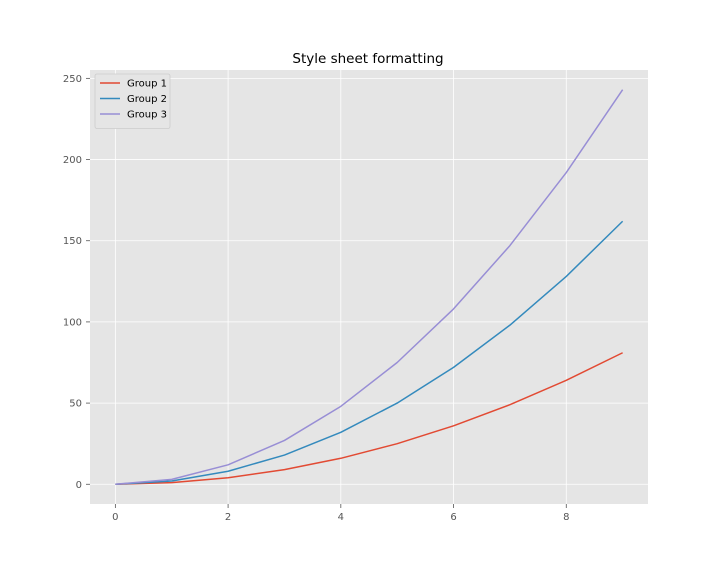 The image size is (720, 576). Describe the element at coordinates (228, 517) in the screenshot. I see `x-tick-label: 2` at that location.